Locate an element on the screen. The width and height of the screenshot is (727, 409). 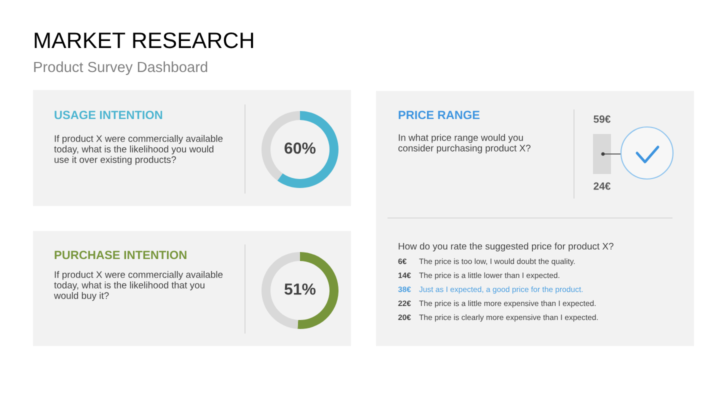
donut-slice is located at coordinates (307, 149).